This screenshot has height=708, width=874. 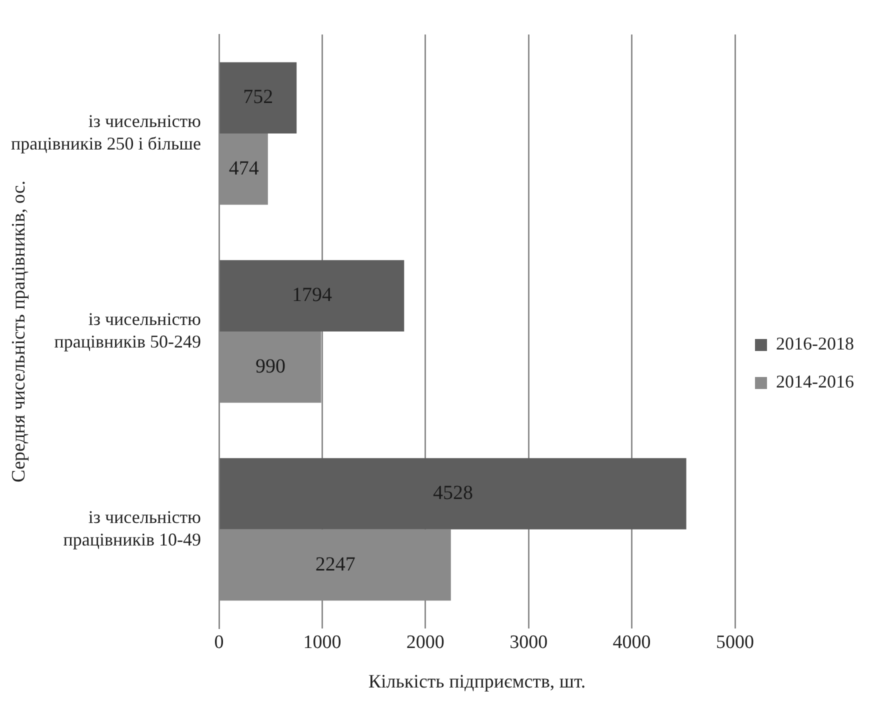 I want to click on legend-label: 2016-2018, so click(x=815, y=344).